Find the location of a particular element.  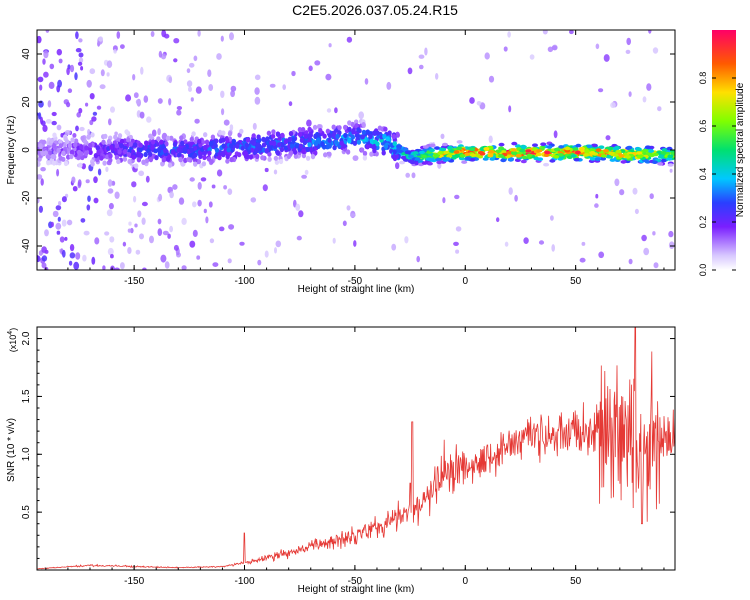

colorbar-label: Normalized spectral amplitude is located at coordinates (740, 149).